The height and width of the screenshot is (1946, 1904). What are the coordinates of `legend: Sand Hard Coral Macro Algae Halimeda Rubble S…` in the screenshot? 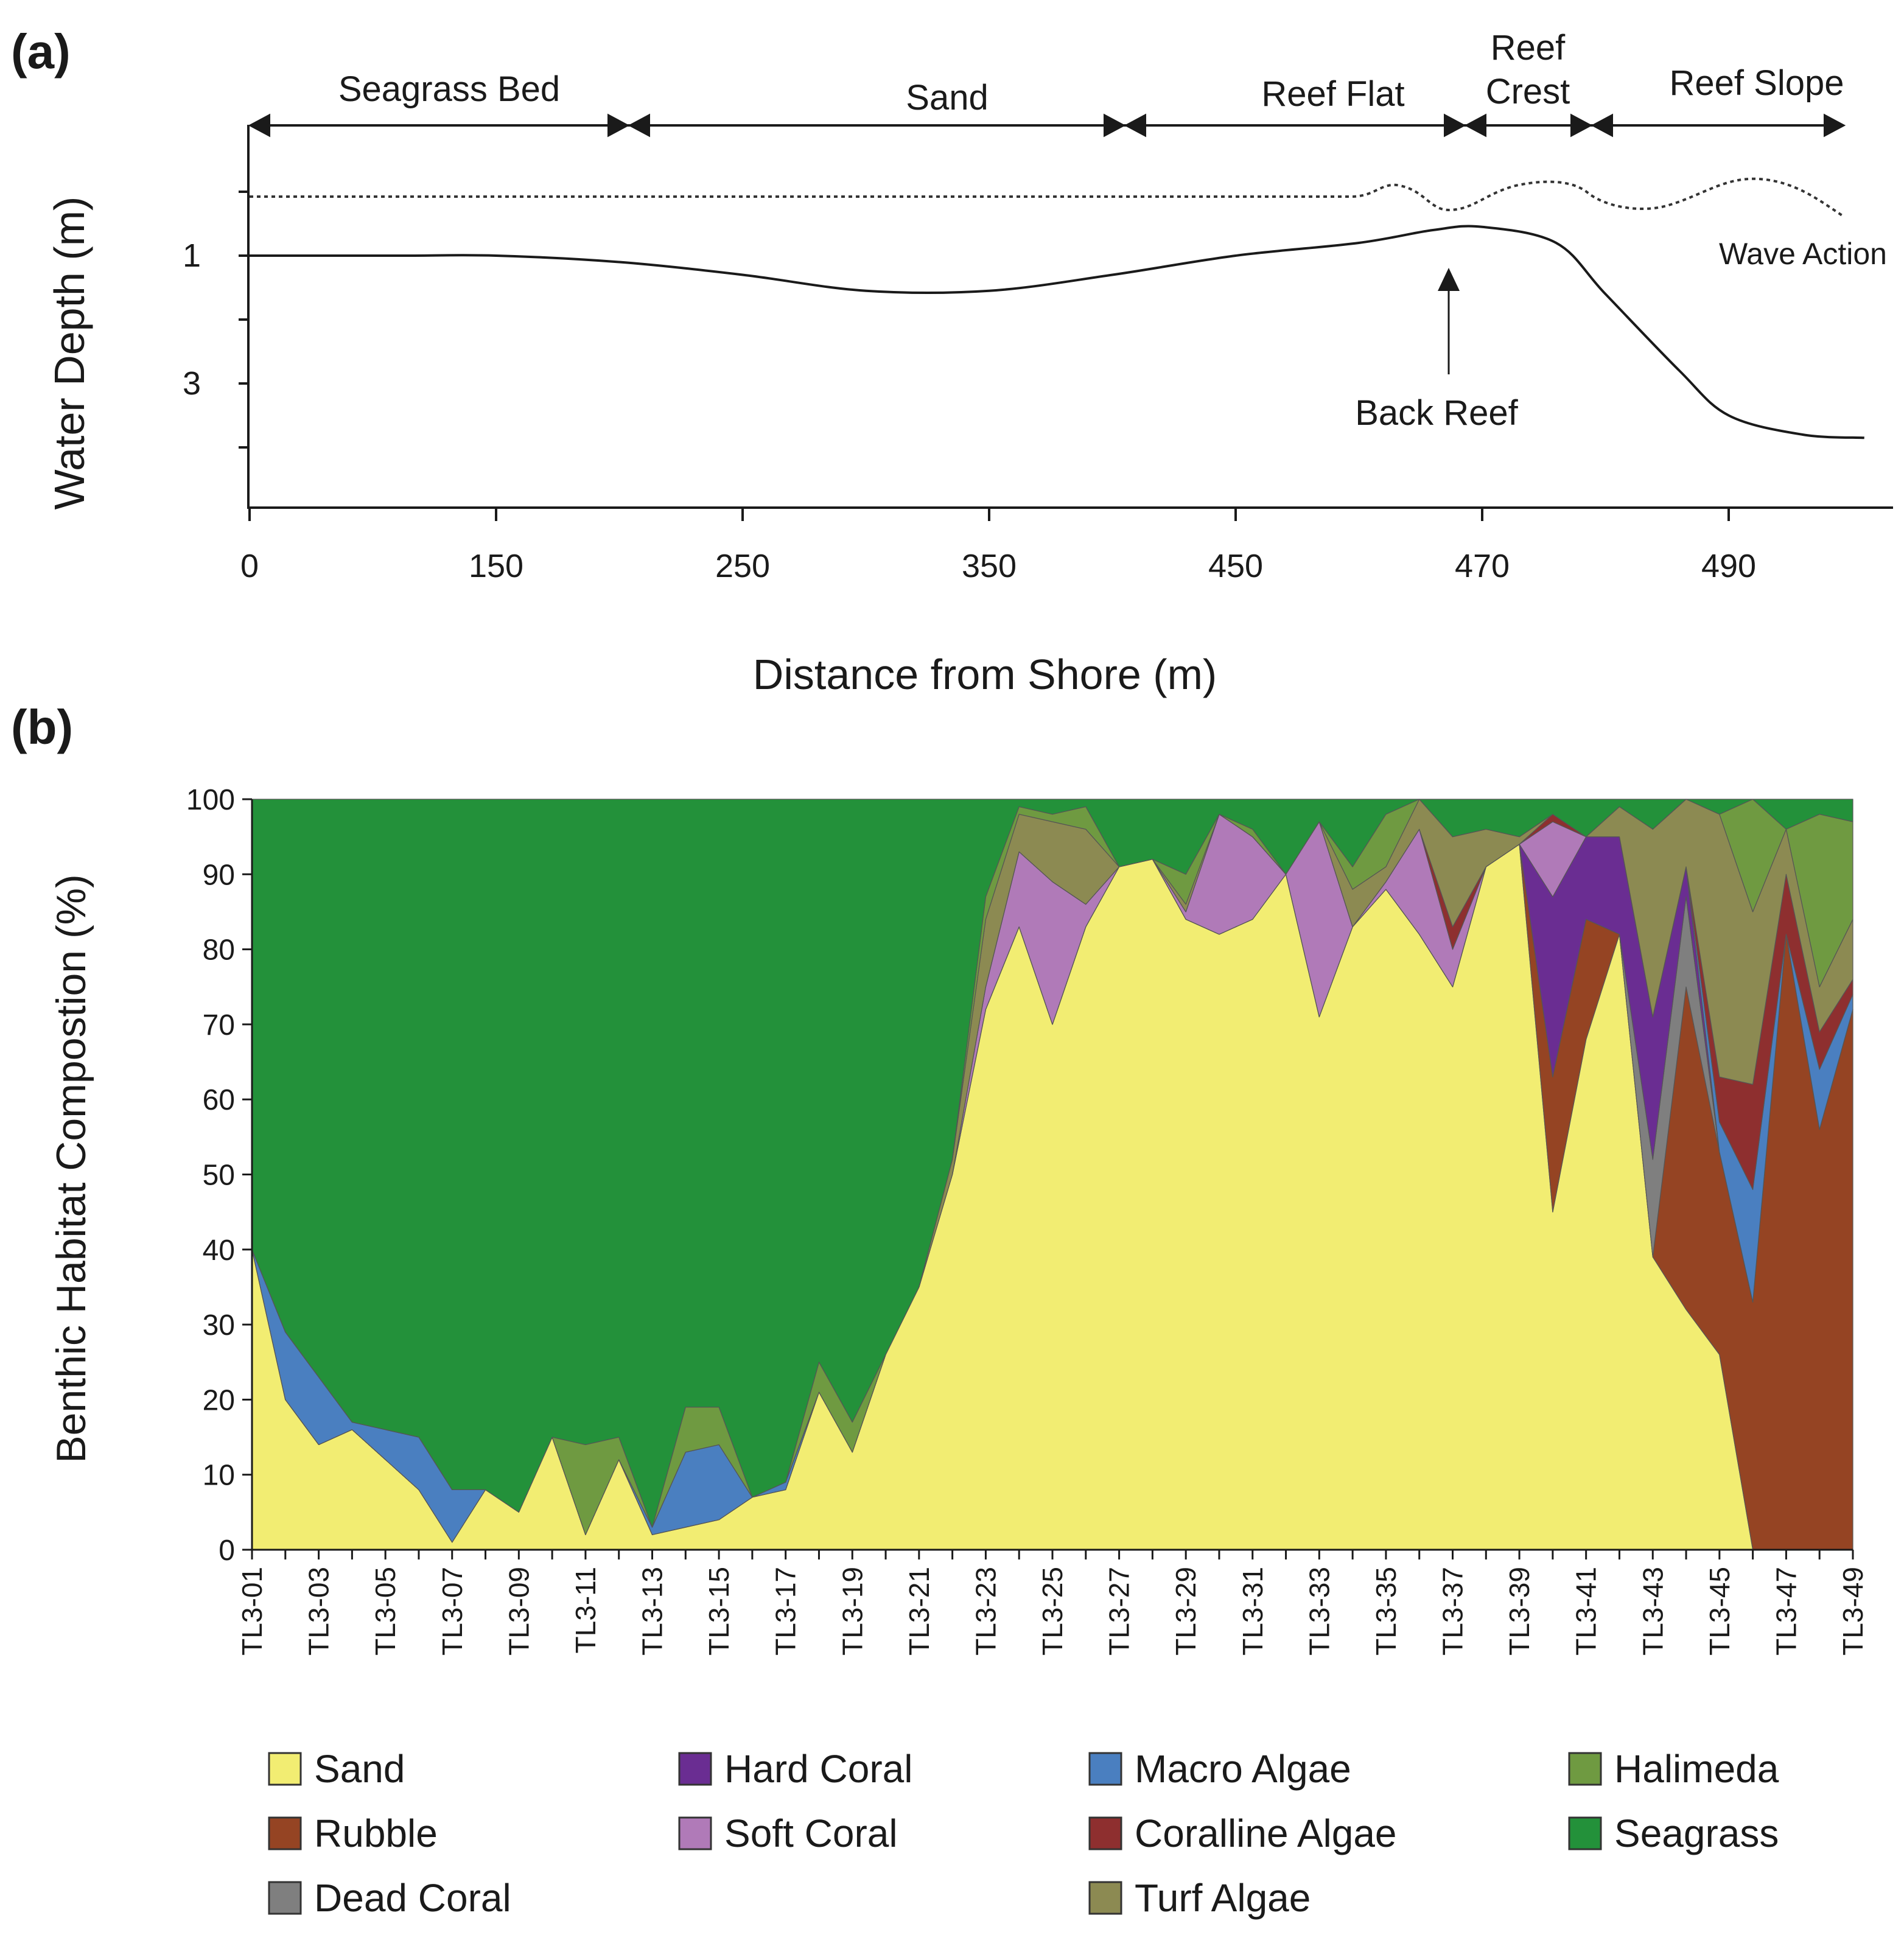 It's located at (1023, 1833).